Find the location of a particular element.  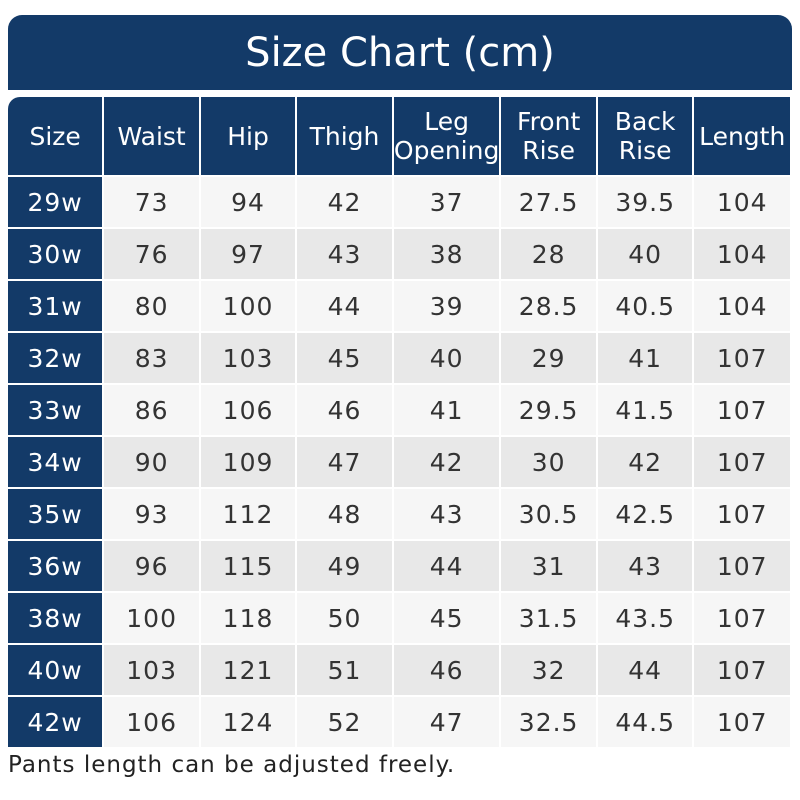

column-header: Size is located at coordinates (55, 136).